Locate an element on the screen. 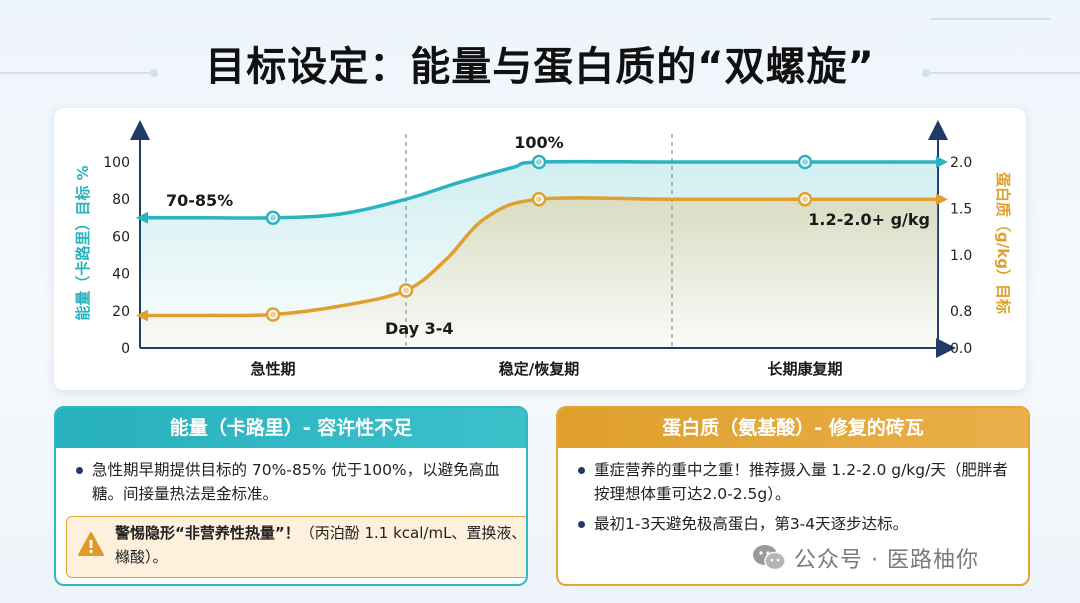 The image size is (1080, 603). watermark: 公众号 · 医路柚你 is located at coordinates (865, 558).